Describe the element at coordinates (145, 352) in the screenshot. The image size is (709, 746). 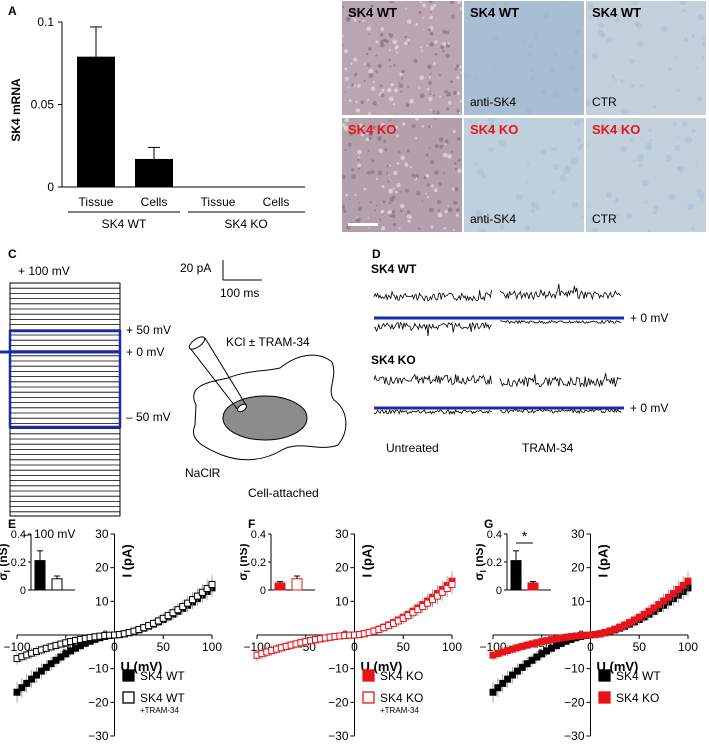
I see `v-0-label: + 0 mV` at that location.